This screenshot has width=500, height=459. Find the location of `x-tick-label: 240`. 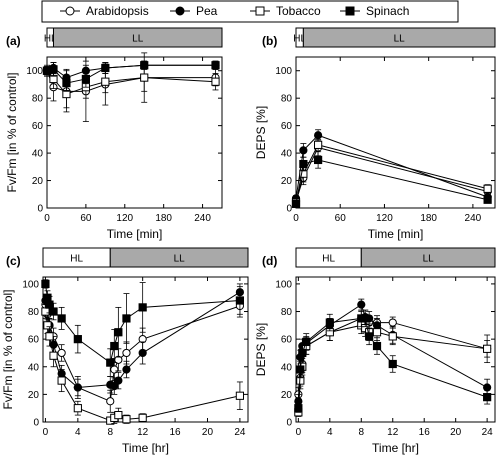

x-tick-label: 240 is located at coordinates (473, 218).